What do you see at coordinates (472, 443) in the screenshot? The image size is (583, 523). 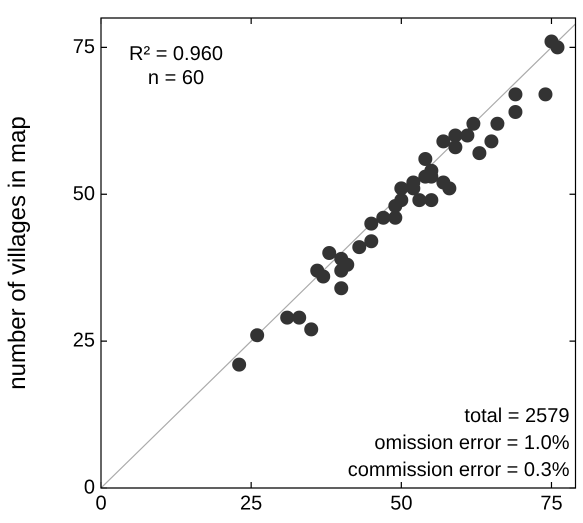 I see `annotation: omission error = 1.0%` at bounding box center [472, 443].